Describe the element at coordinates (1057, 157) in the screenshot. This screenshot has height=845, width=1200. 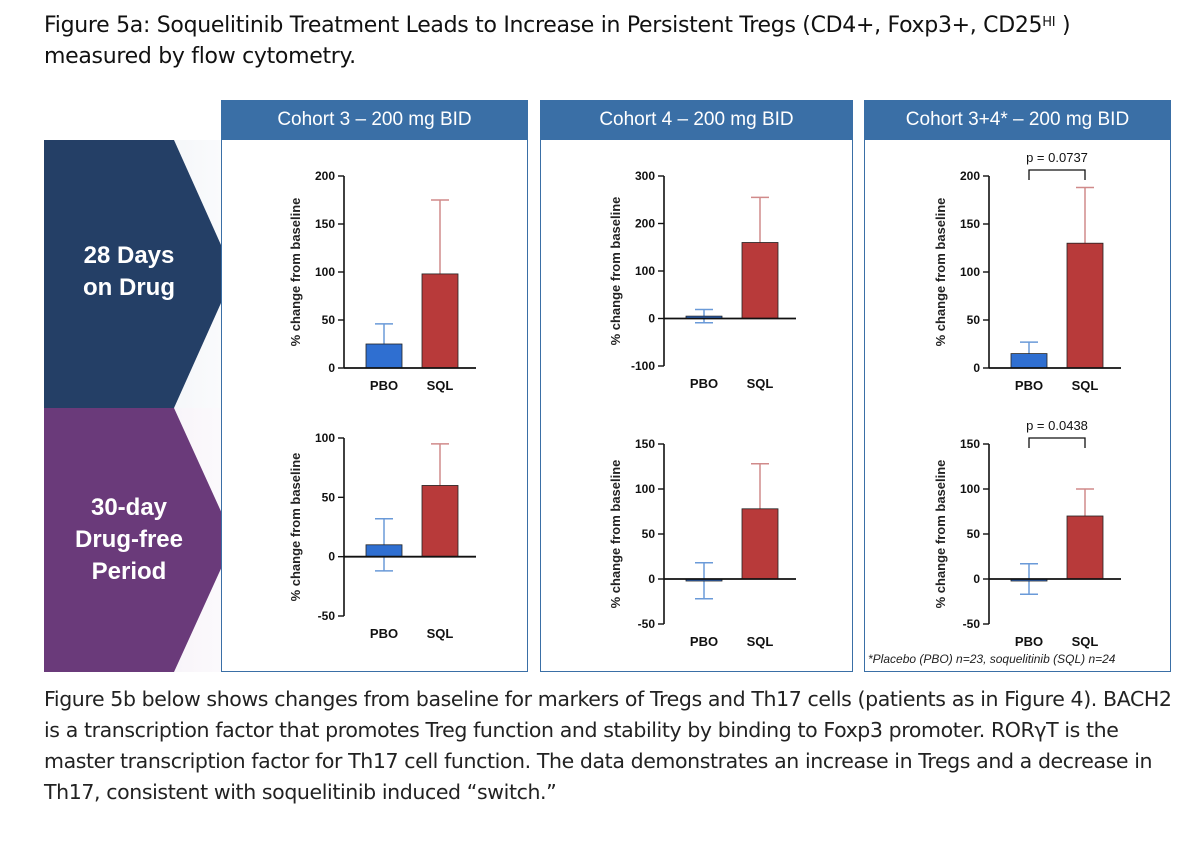
I see `p-value-label: p = 0.0737` at that location.